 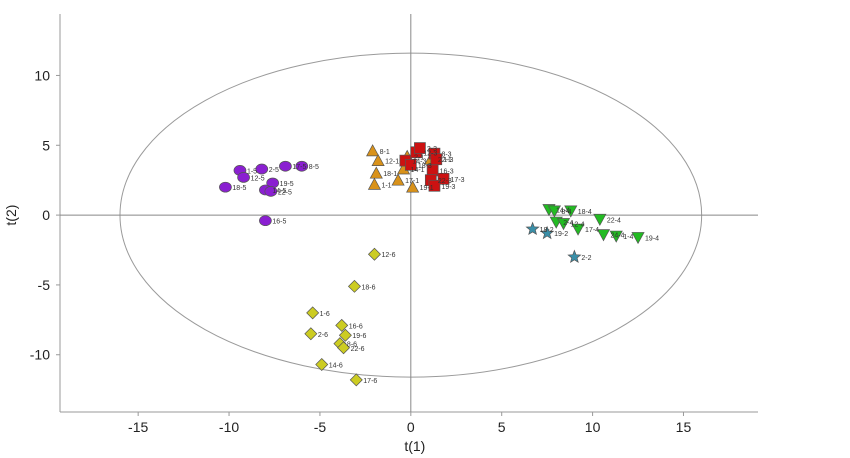 I want to click on point-label: 12-5, so click(x=258, y=178).